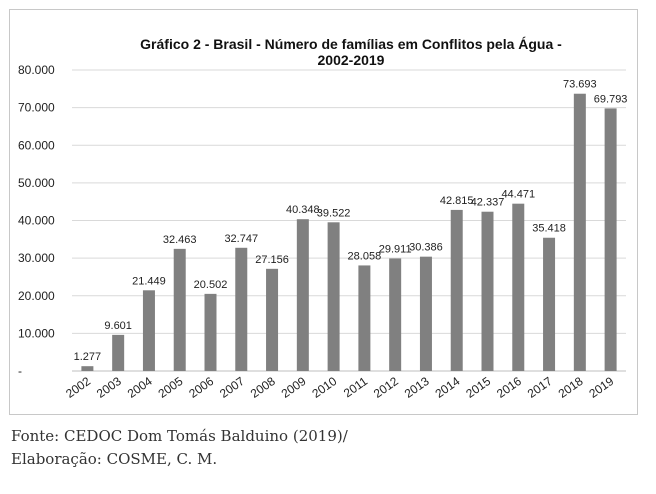  I want to click on x-tick-label: 2014, so click(448, 387).